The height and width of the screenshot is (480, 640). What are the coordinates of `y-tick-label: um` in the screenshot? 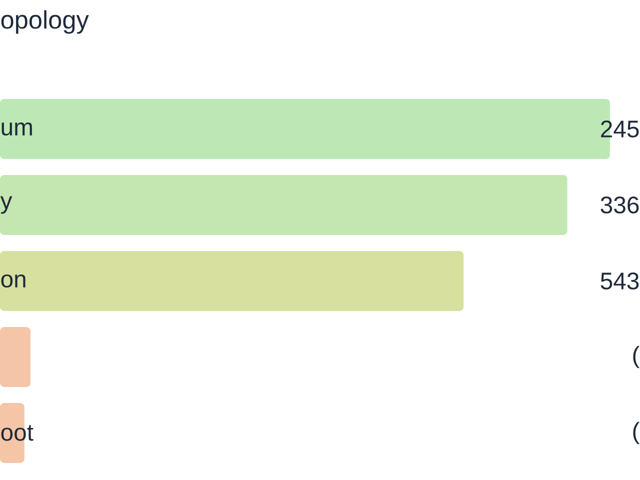 It's located at (17, 129).